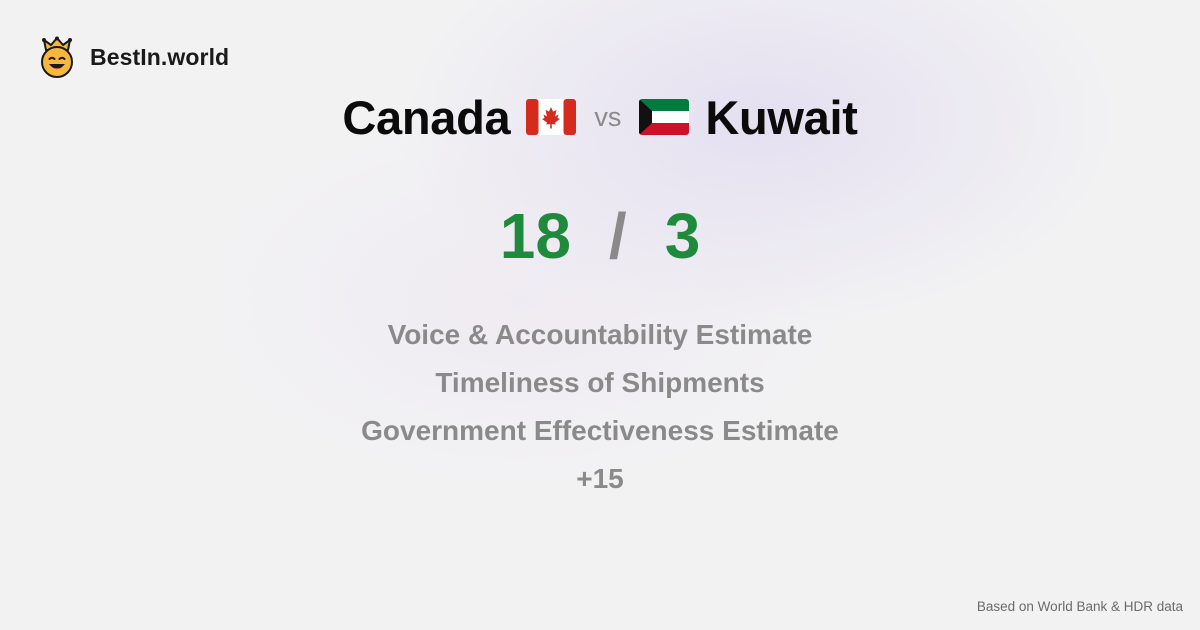  I want to click on metric-item: Voice & Accountability Estimate, so click(600, 334).